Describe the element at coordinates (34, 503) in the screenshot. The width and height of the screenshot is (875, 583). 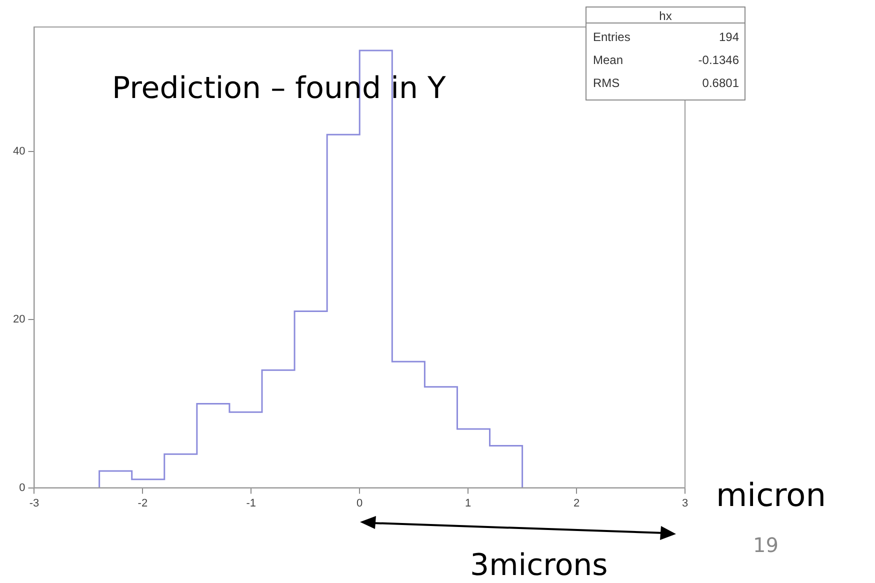
I see `x-tick-label: -3` at that location.